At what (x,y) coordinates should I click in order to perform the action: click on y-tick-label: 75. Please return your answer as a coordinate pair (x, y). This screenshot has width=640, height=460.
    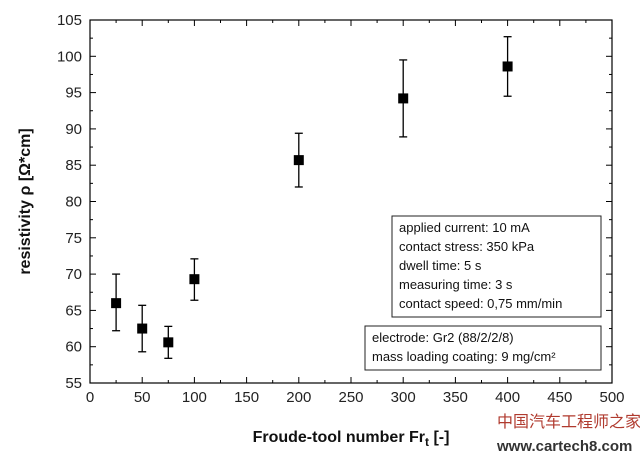
    Looking at the image, I should click on (73, 238).